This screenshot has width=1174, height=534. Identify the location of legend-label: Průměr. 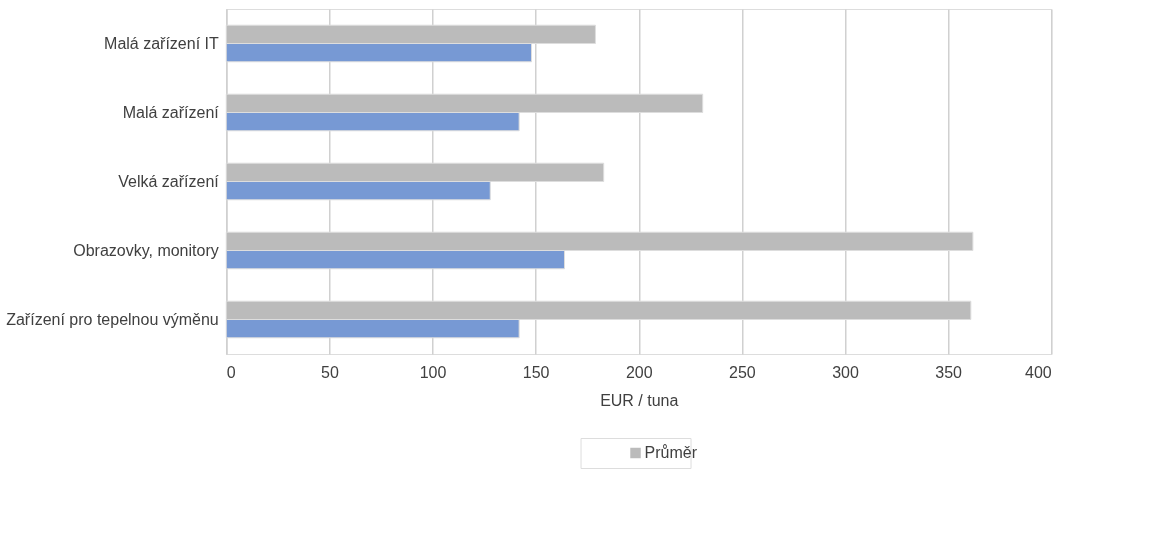
(671, 452).